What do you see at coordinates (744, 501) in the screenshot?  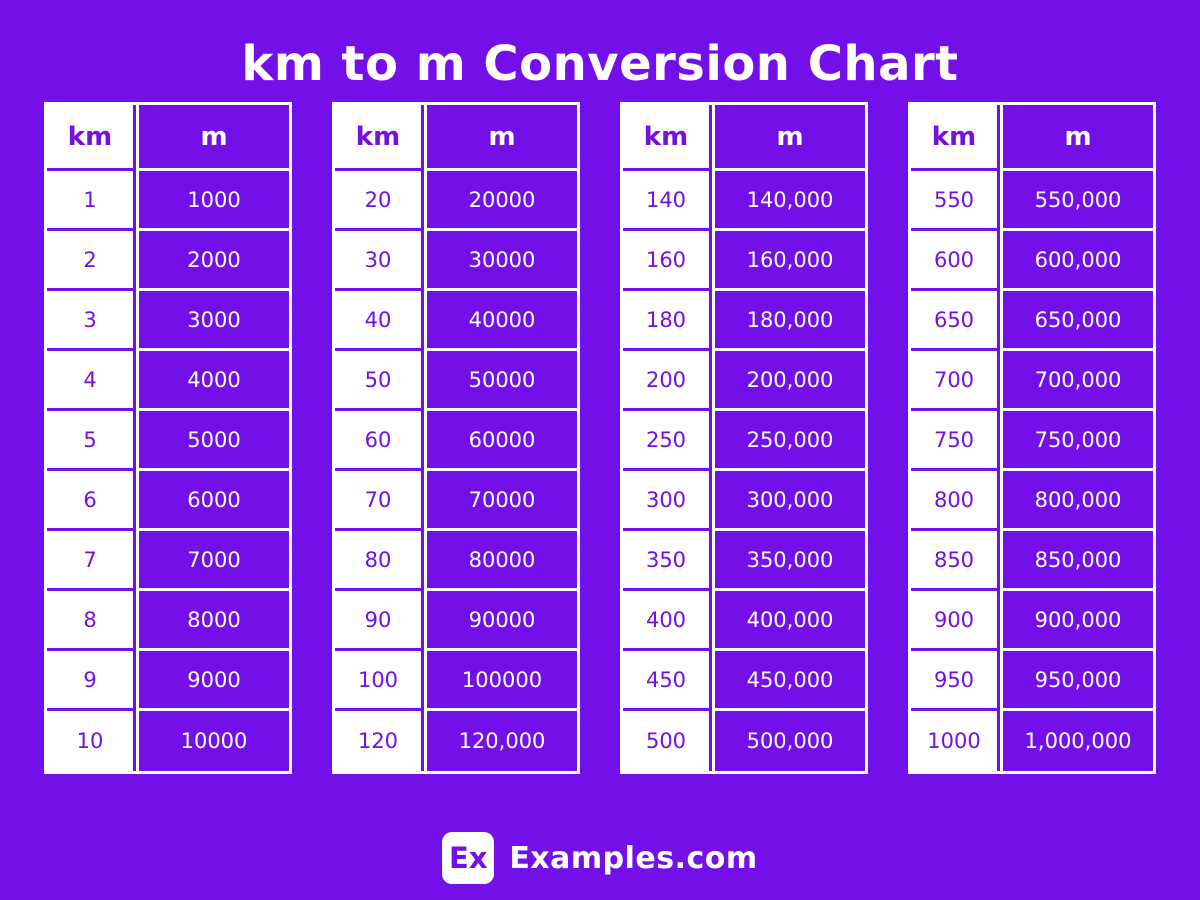 I see `table-row: 300 300,000` at bounding box center [744, 501].